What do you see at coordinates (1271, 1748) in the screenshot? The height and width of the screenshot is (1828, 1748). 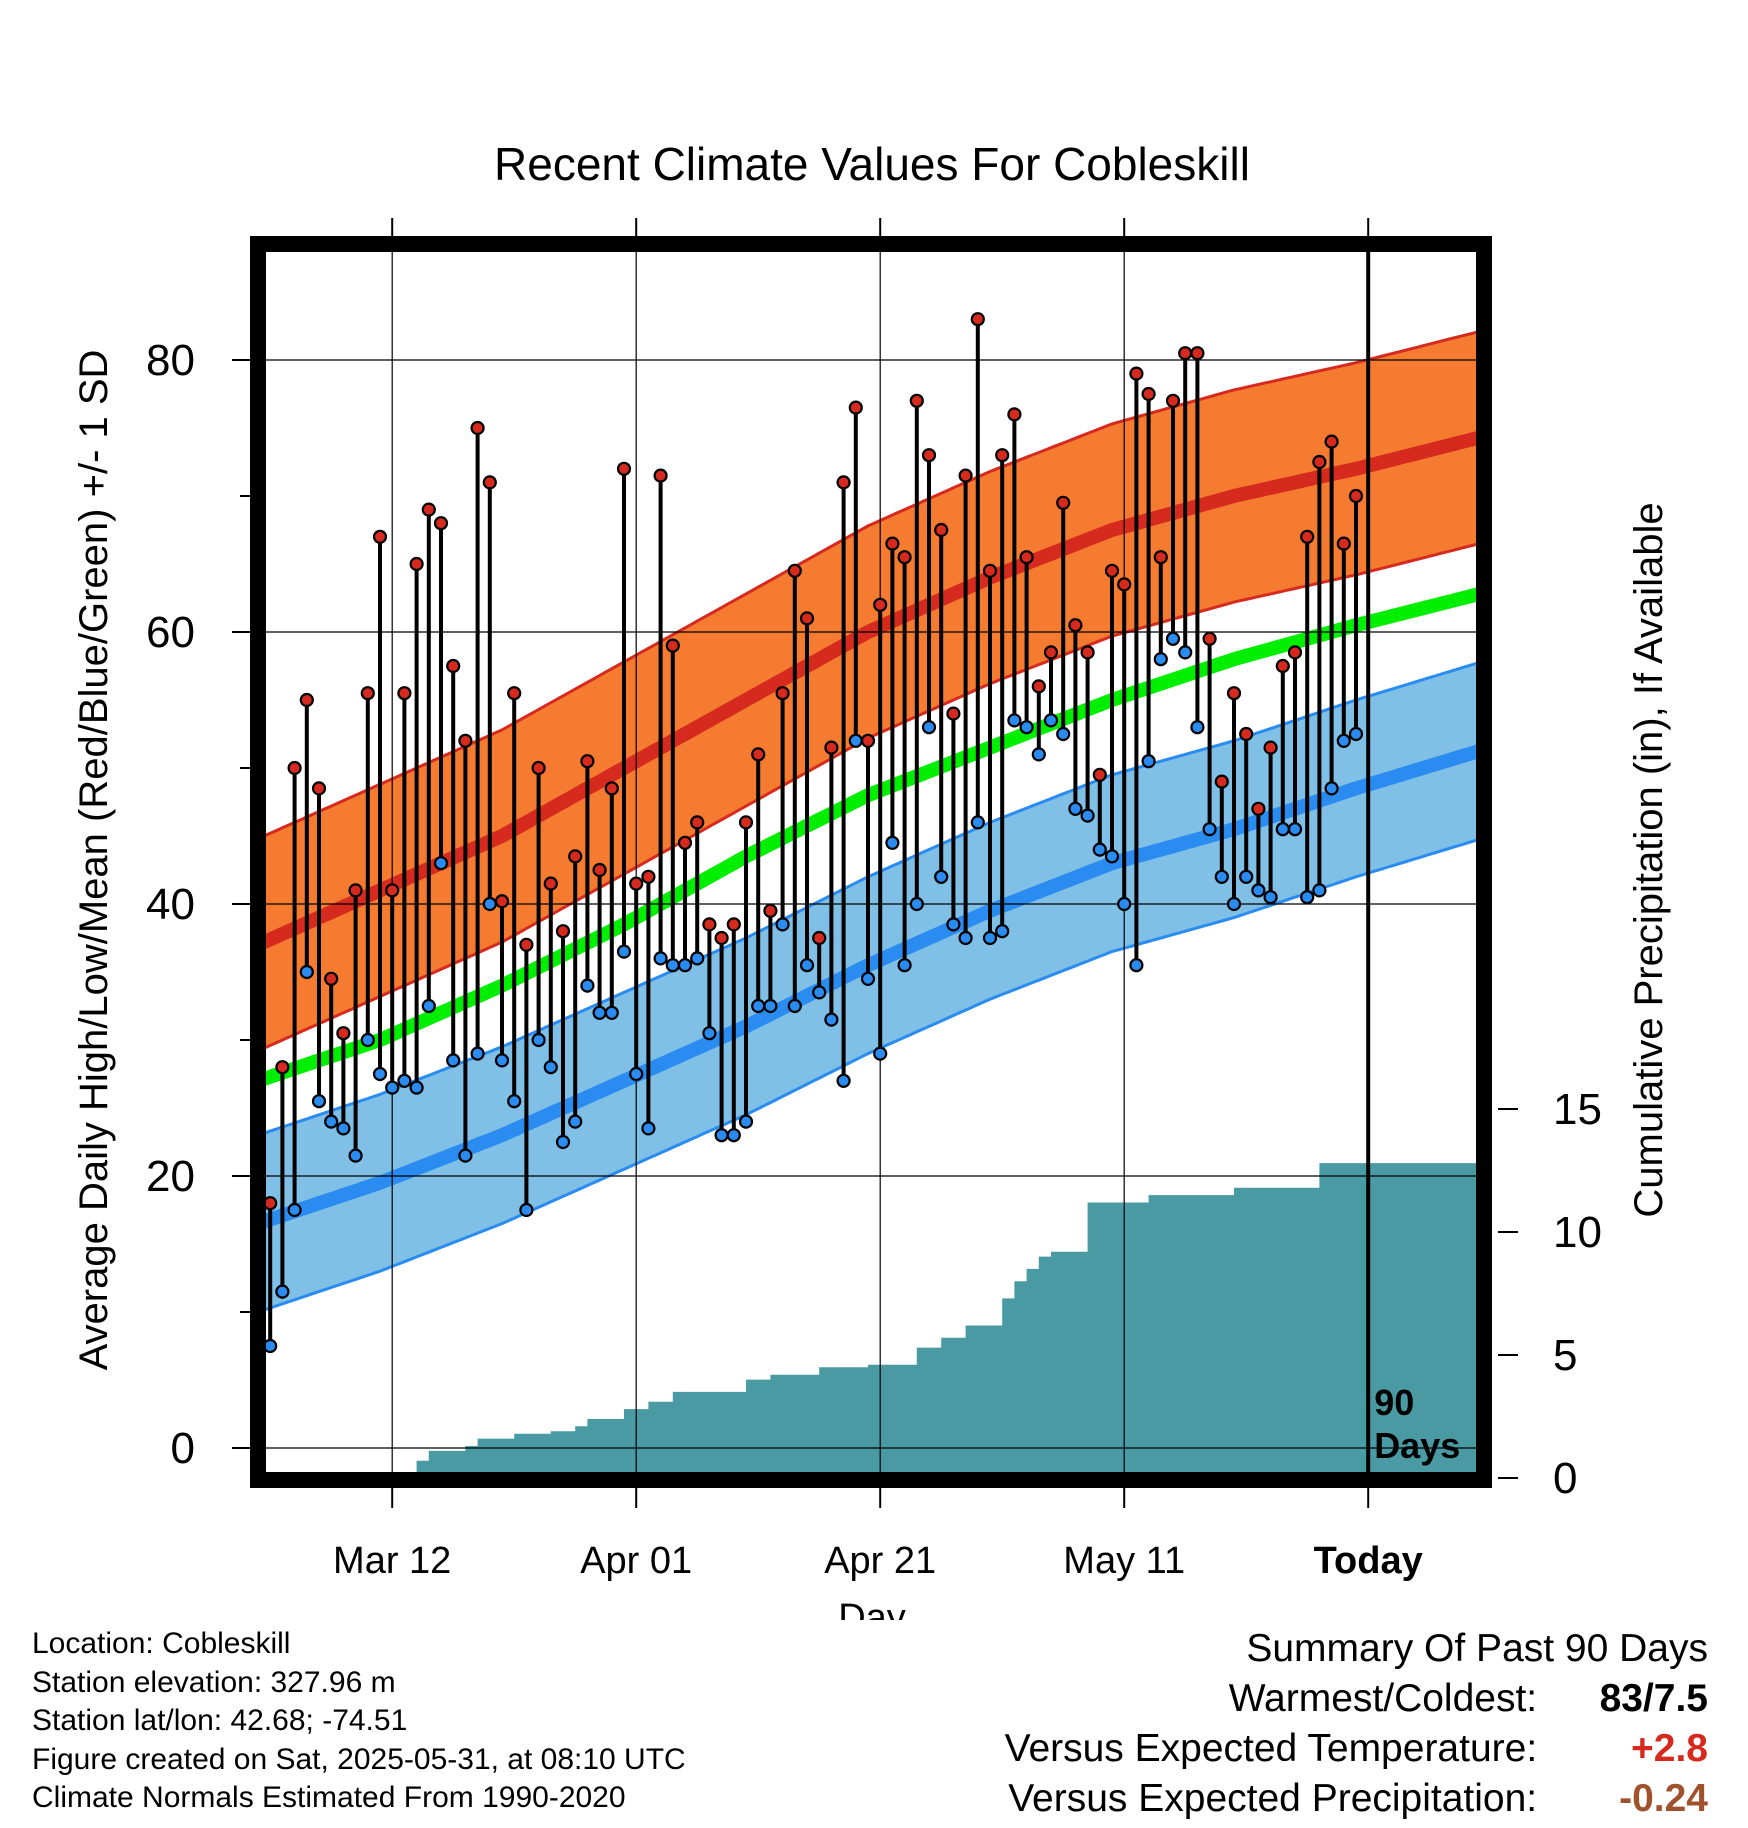 I see `temp-anomaly-label: Versus Expected Temperature:` at bounding box center [1271, 1748].